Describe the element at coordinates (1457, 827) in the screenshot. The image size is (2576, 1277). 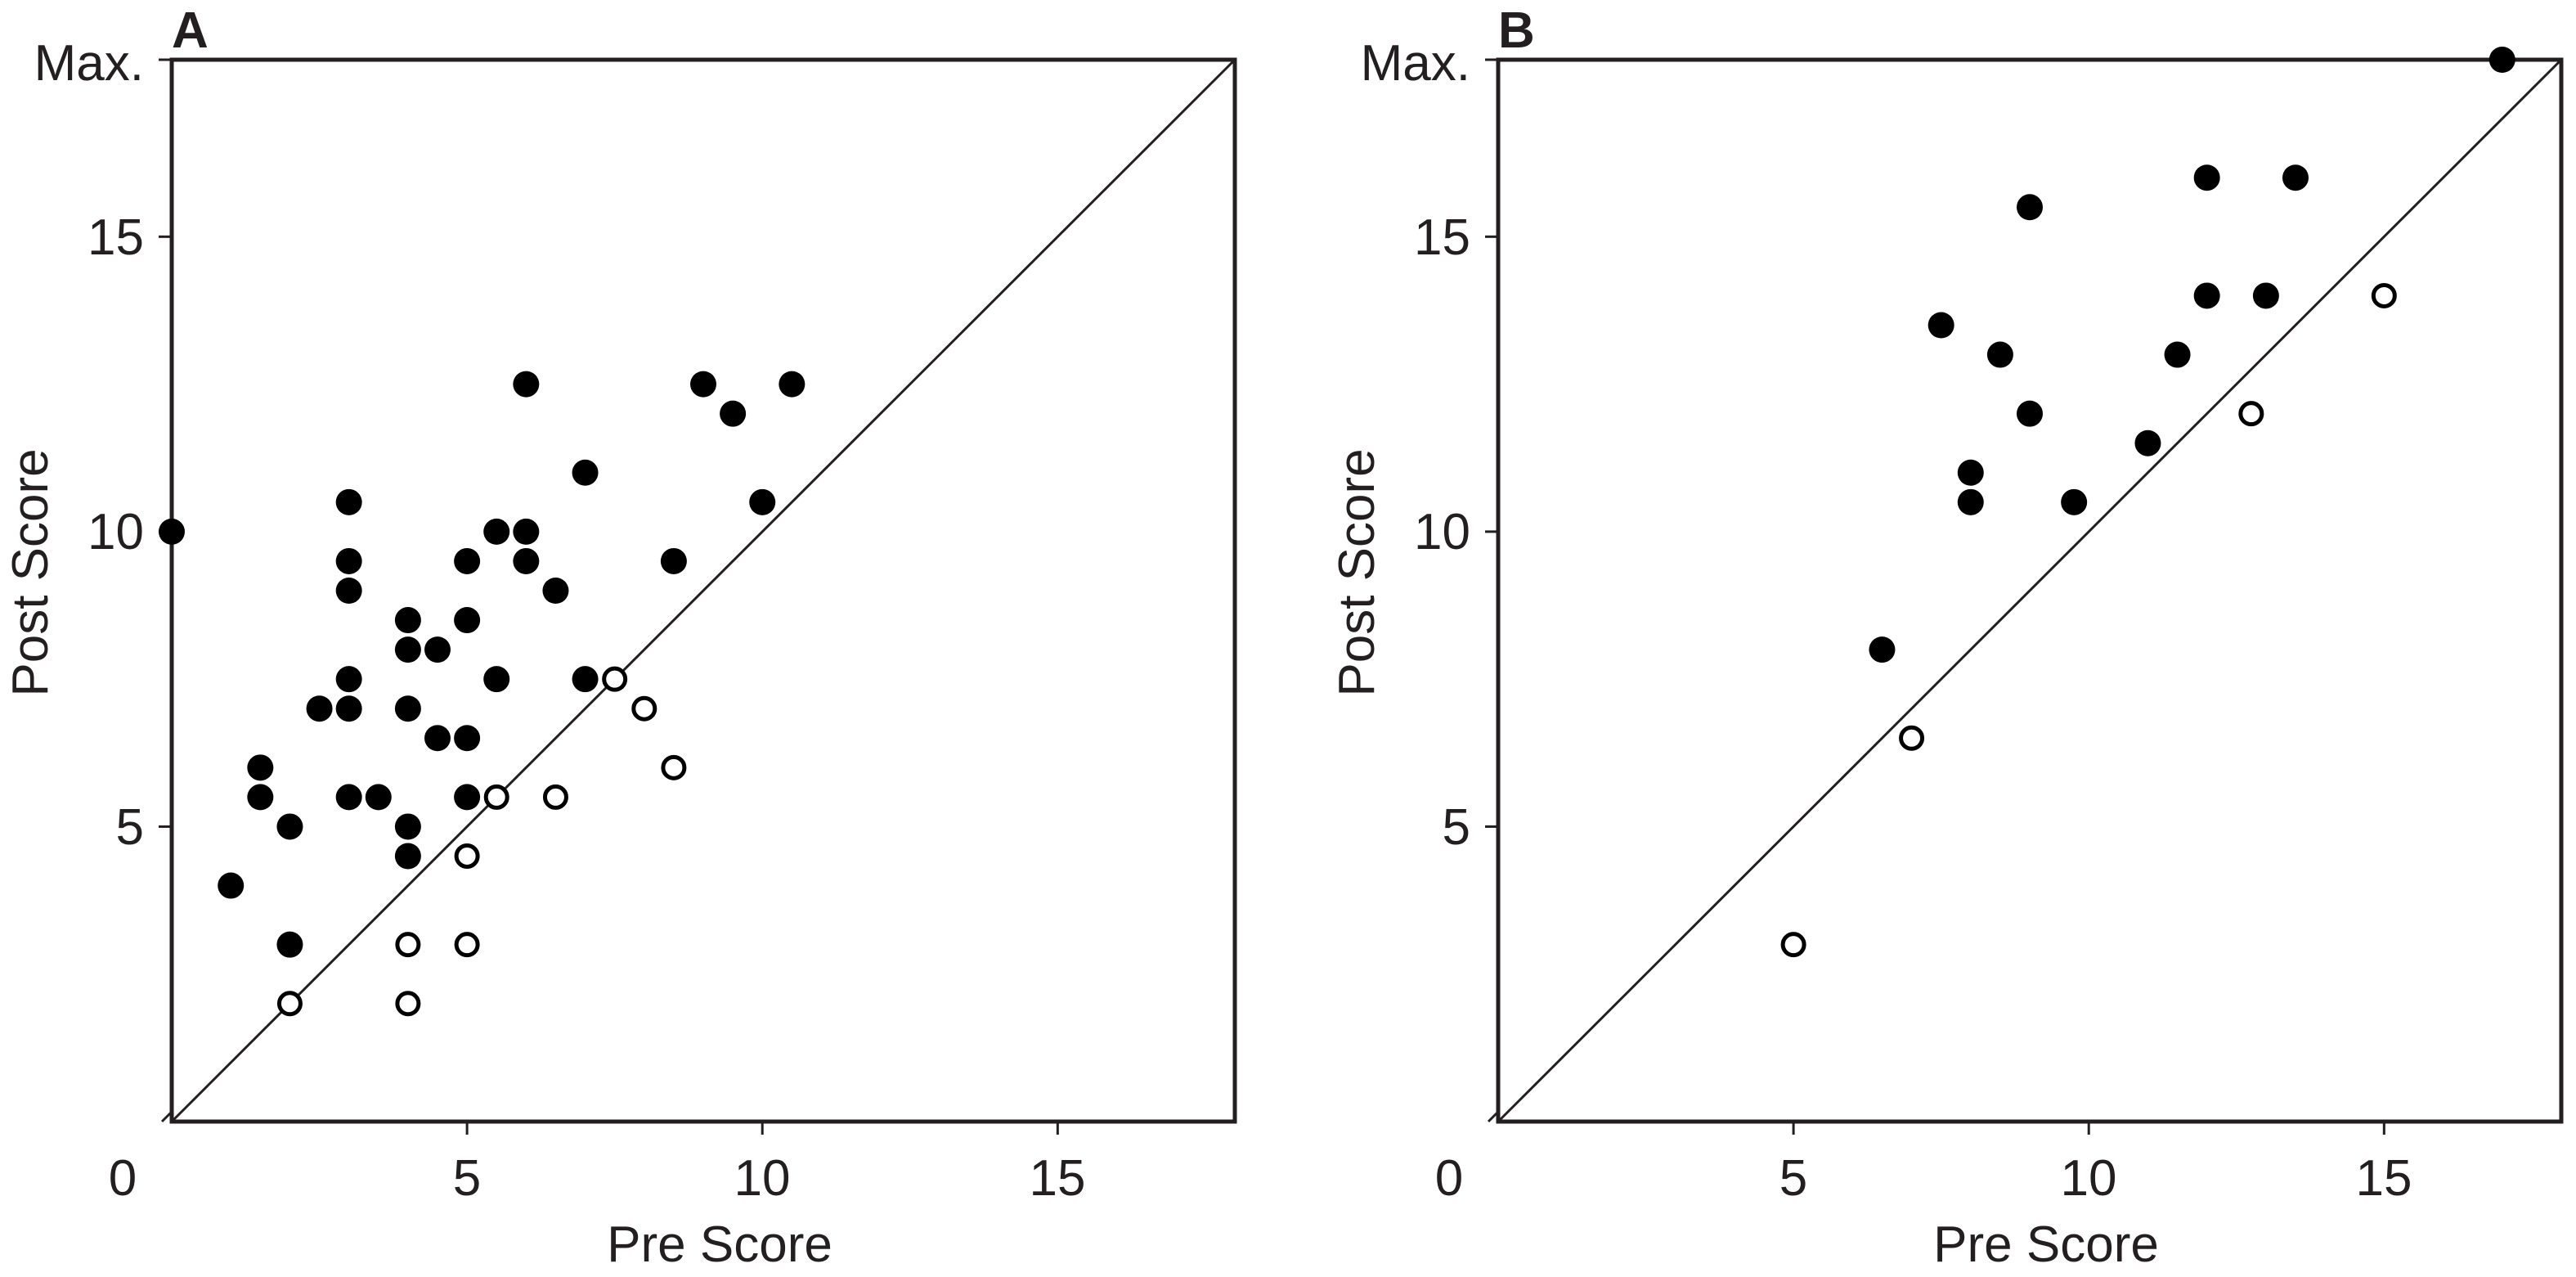
I see `panel-b-y-tick-label: 5` at that location.